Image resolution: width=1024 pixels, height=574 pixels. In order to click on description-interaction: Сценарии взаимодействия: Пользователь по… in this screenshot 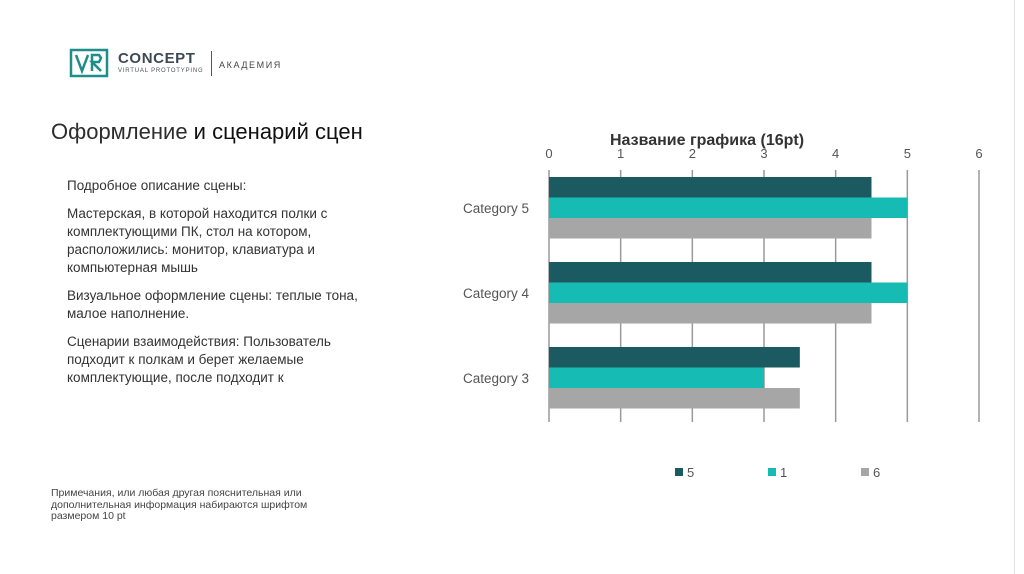, I will do `click(199, 359)`.